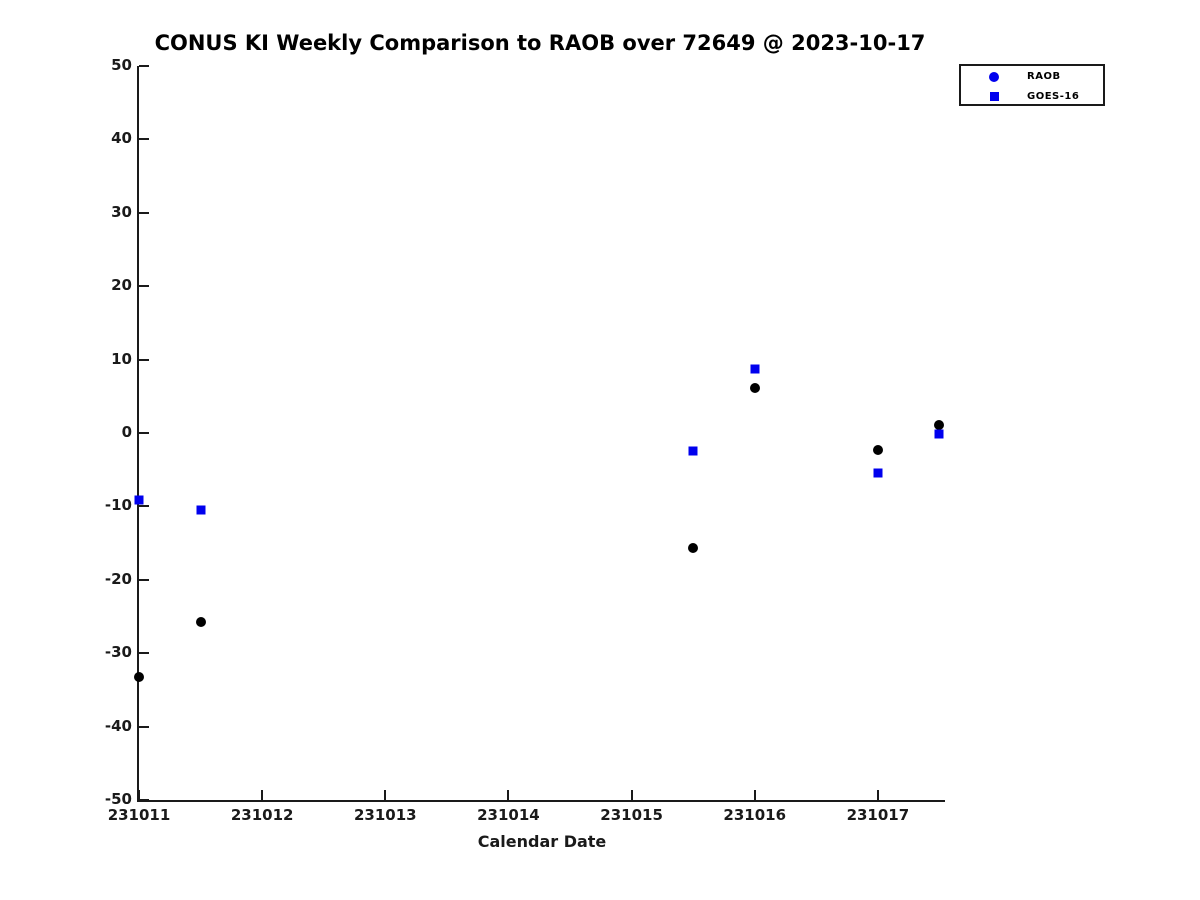 The height and width of the screenshot is (900, 1200). Describe the element at coordinates (755, 815) in the screenshot. I see `x-tick-label: 231016` at that location.